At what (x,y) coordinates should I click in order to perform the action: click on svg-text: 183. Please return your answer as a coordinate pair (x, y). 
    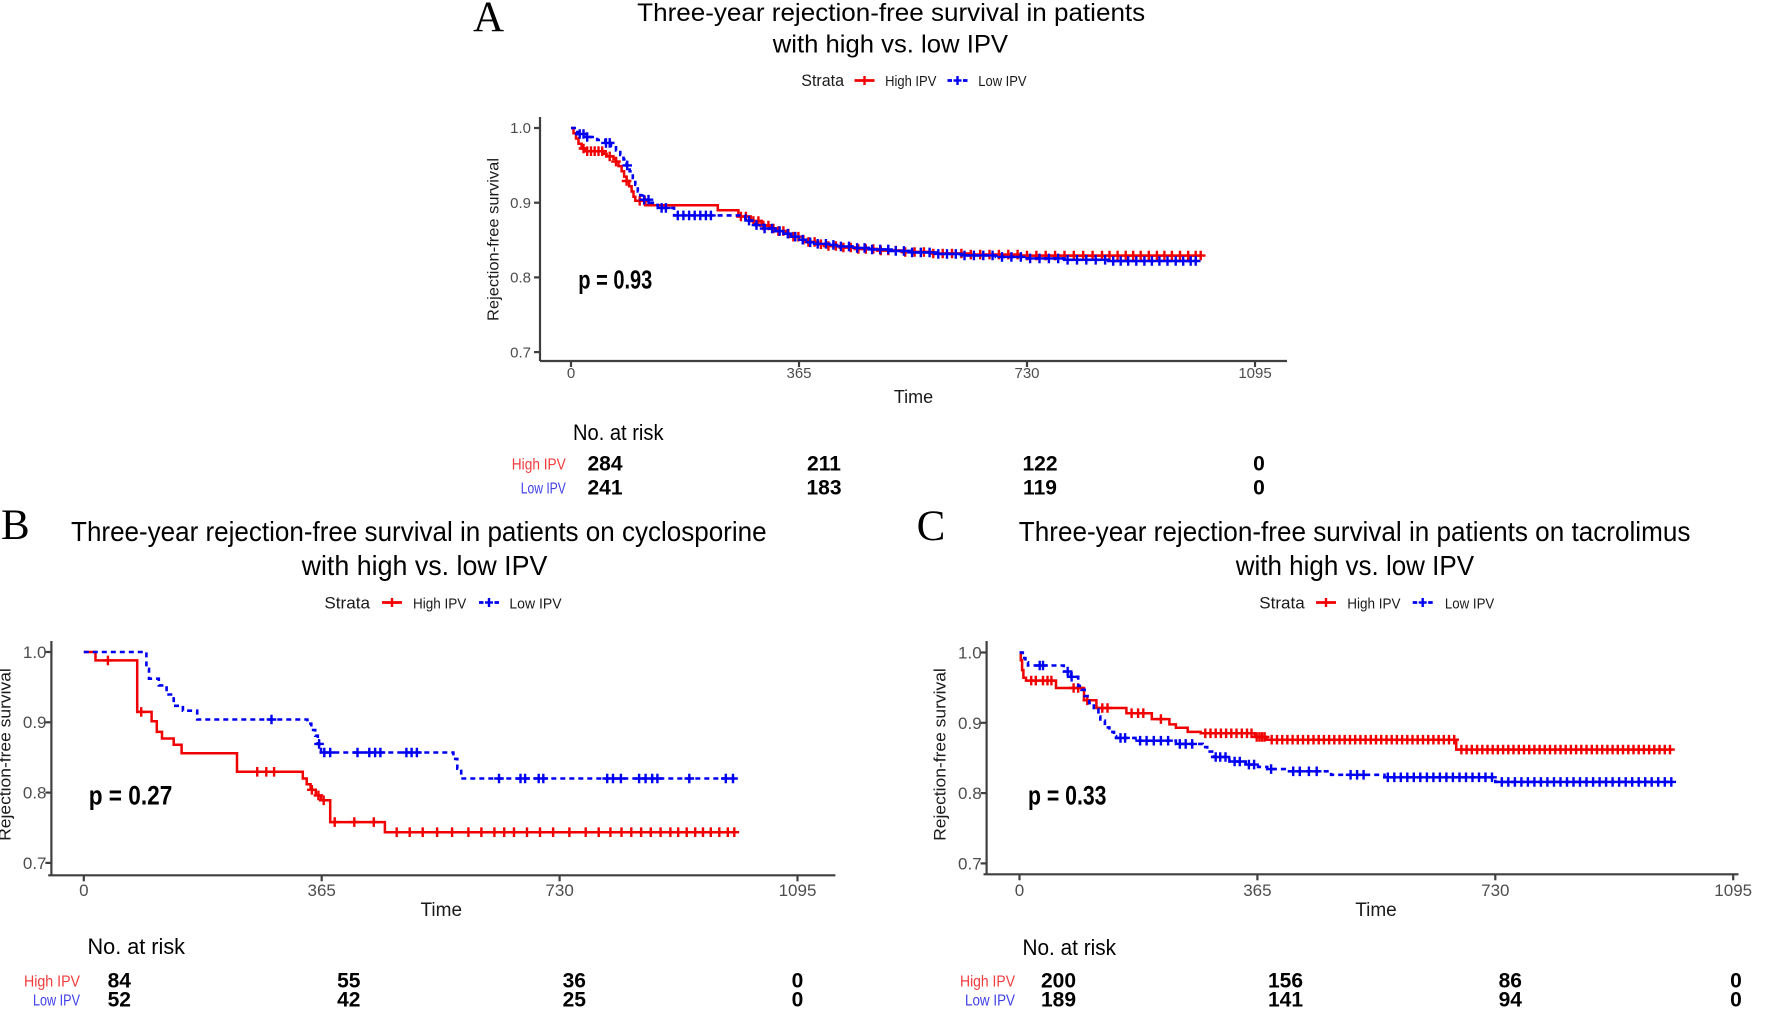
    Looking at the image, I should click on (823, 488).